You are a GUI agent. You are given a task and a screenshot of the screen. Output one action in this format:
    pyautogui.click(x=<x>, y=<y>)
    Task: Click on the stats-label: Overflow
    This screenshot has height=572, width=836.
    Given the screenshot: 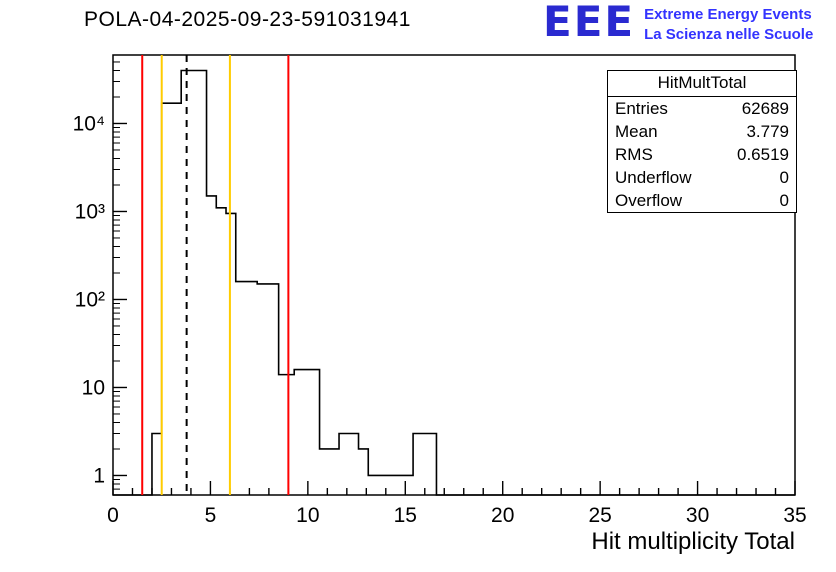 What is the action you would take?
    pyautogui.click(x=649, y=200)
    